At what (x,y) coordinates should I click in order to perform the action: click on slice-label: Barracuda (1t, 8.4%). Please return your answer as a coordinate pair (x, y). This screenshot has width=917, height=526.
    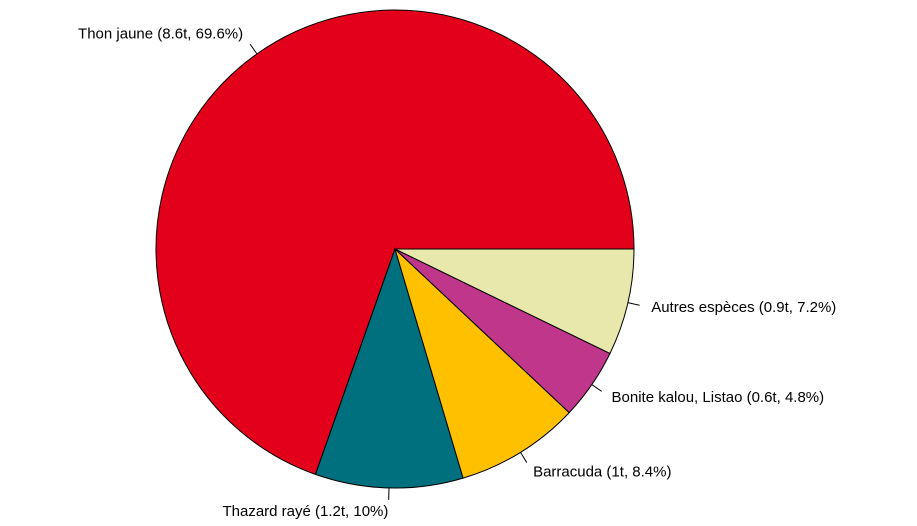
    Looking at the image, I should click on (602, 472).